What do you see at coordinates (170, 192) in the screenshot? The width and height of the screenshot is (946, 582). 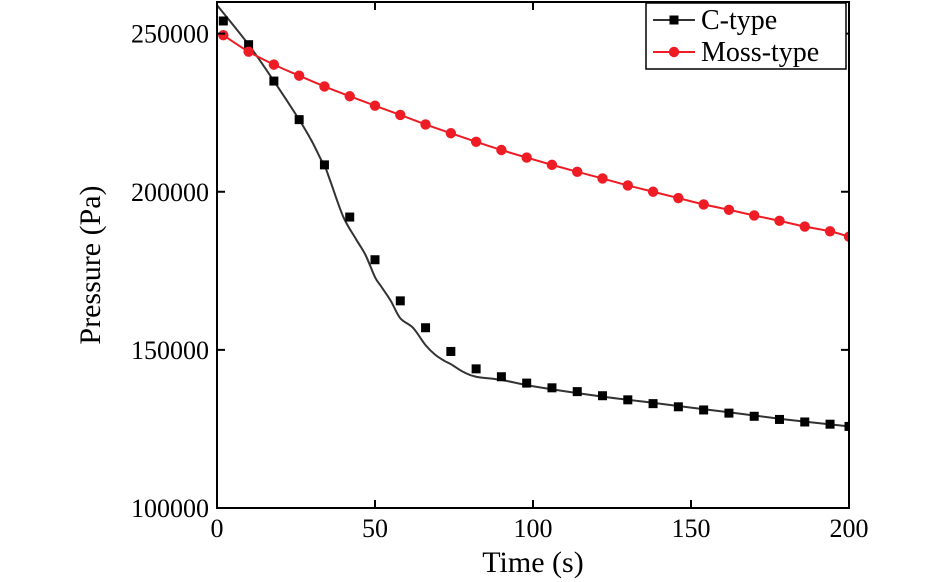 I see `y-tick-label: 200000` at bounding box center [170, 192].